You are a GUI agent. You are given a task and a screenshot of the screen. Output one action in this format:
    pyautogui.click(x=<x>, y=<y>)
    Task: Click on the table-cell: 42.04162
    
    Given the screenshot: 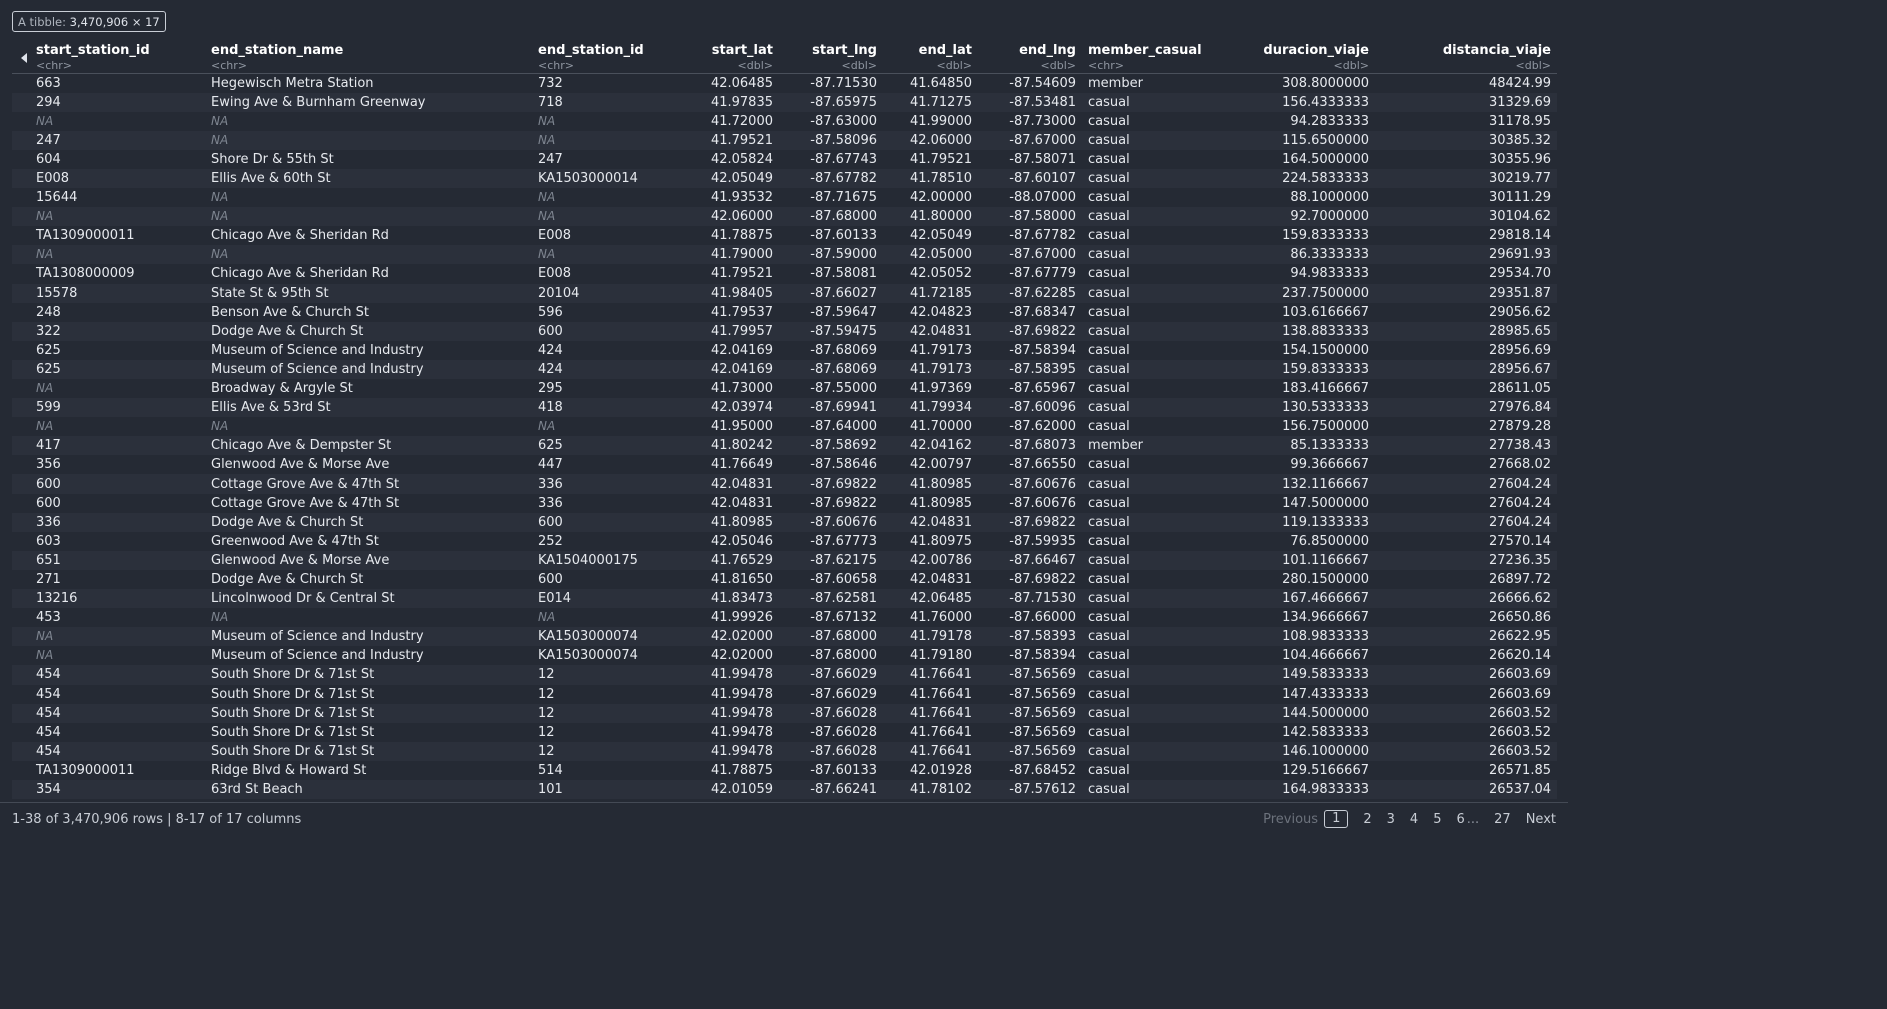 What is the action you would take?
    pyautogui.click(x=930, y=446)
    